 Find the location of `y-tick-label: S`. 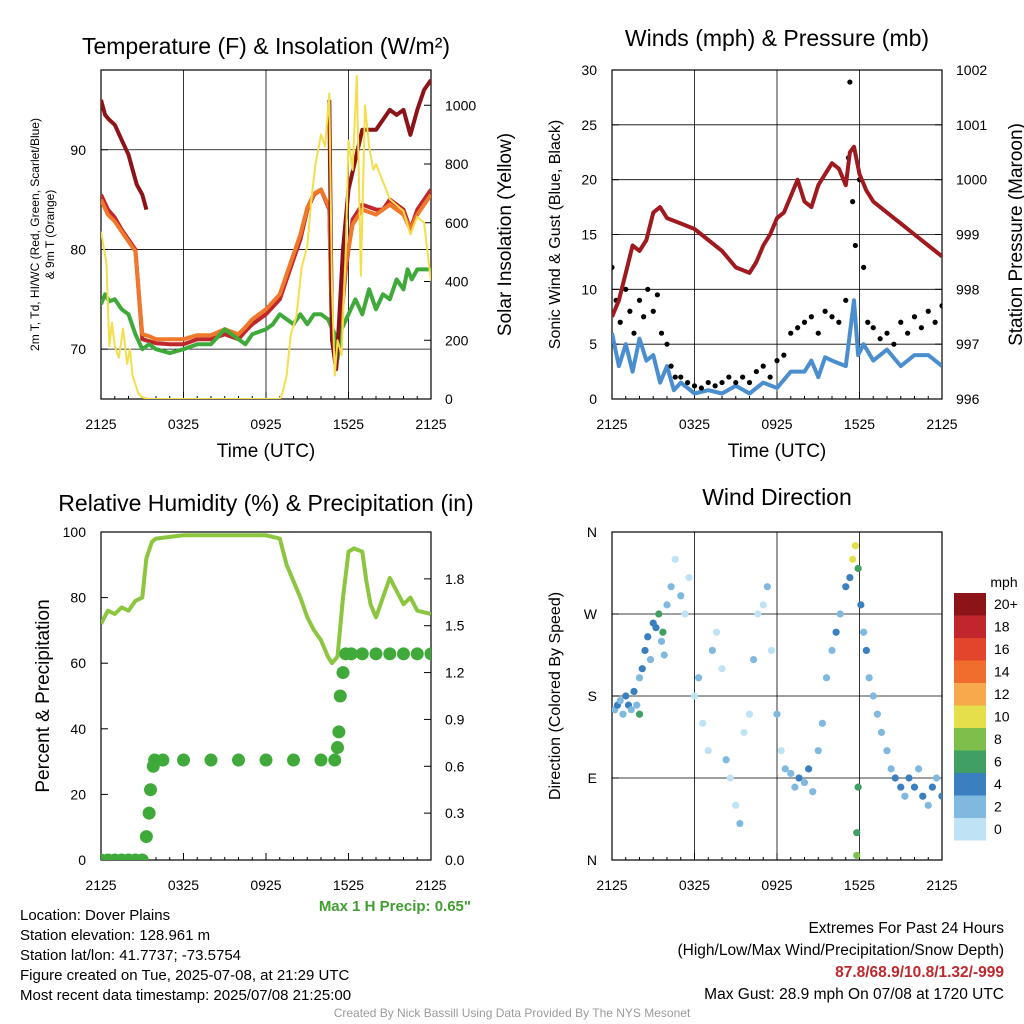

y-tick-label: S is located at coordinates (592, 696).